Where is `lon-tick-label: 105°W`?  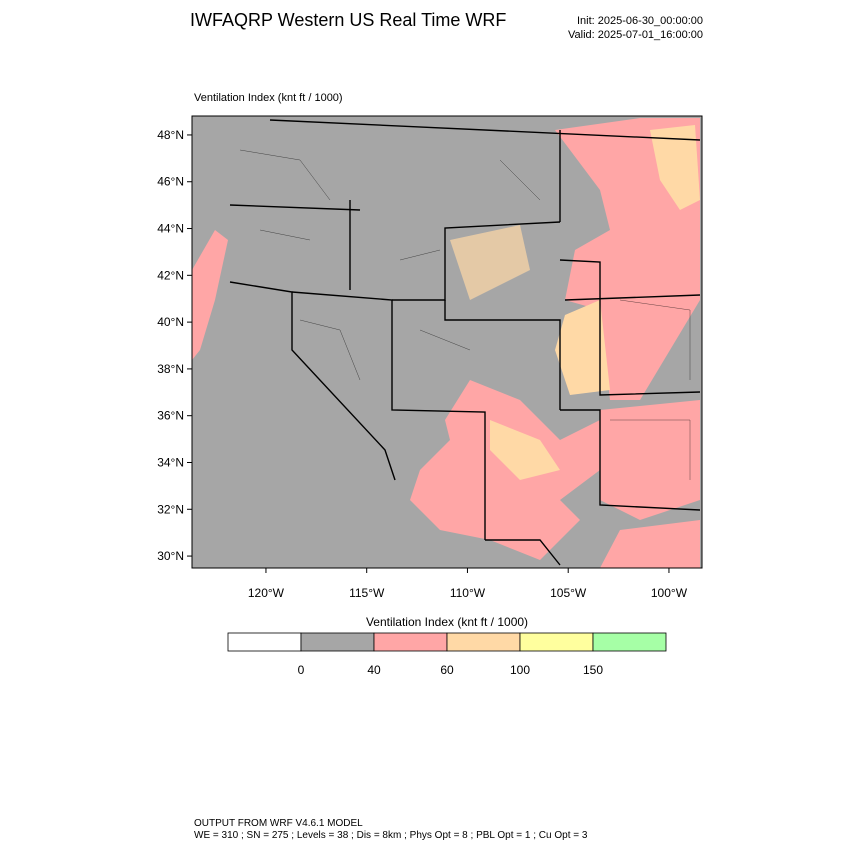 lon-tick-label: 105°W is located at coordinates (568, 593).